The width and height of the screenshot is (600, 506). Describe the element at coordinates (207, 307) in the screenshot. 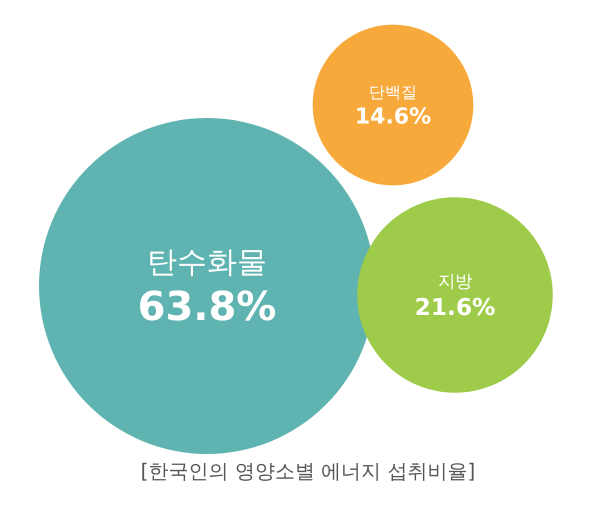

I see `data-label: 63.8%` at that location.